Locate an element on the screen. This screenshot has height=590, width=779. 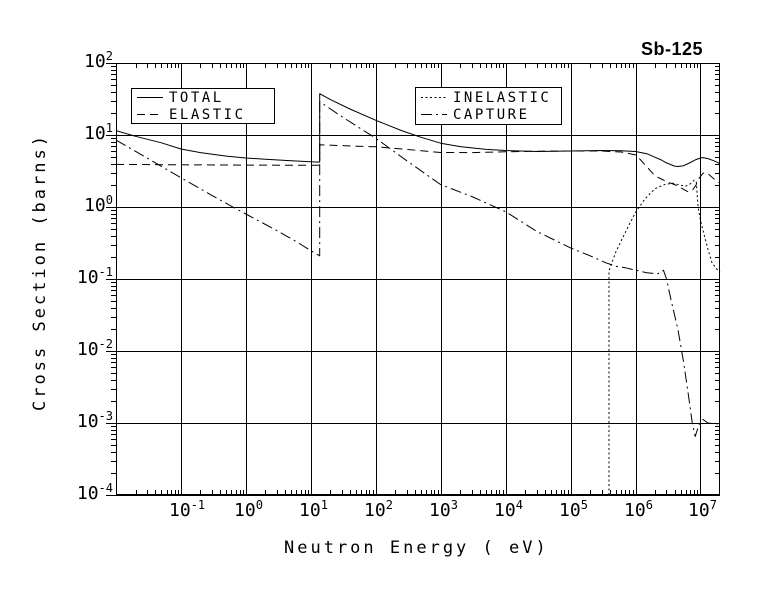
x-tick-label: 10² is located at coordinates (378, 510).